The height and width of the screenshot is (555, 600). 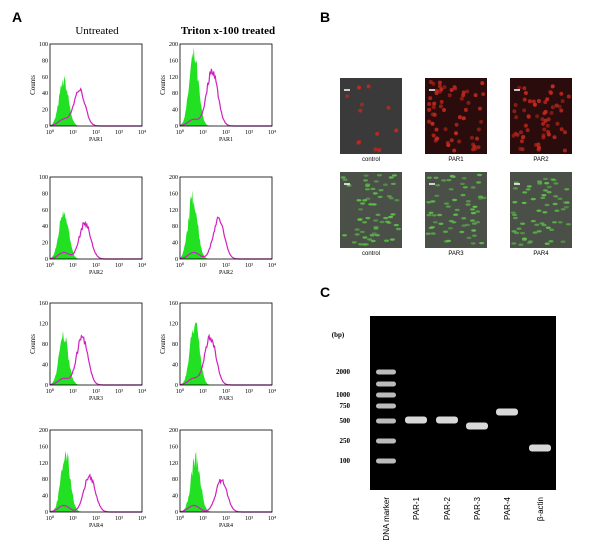 I want to click on x-axis-label: PAR4, so click(x=96, y=526).